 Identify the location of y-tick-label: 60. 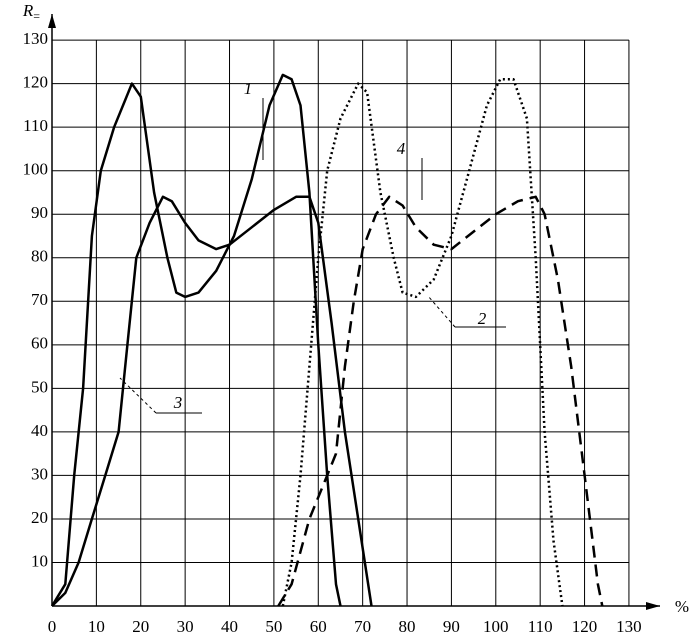
(39, 343).